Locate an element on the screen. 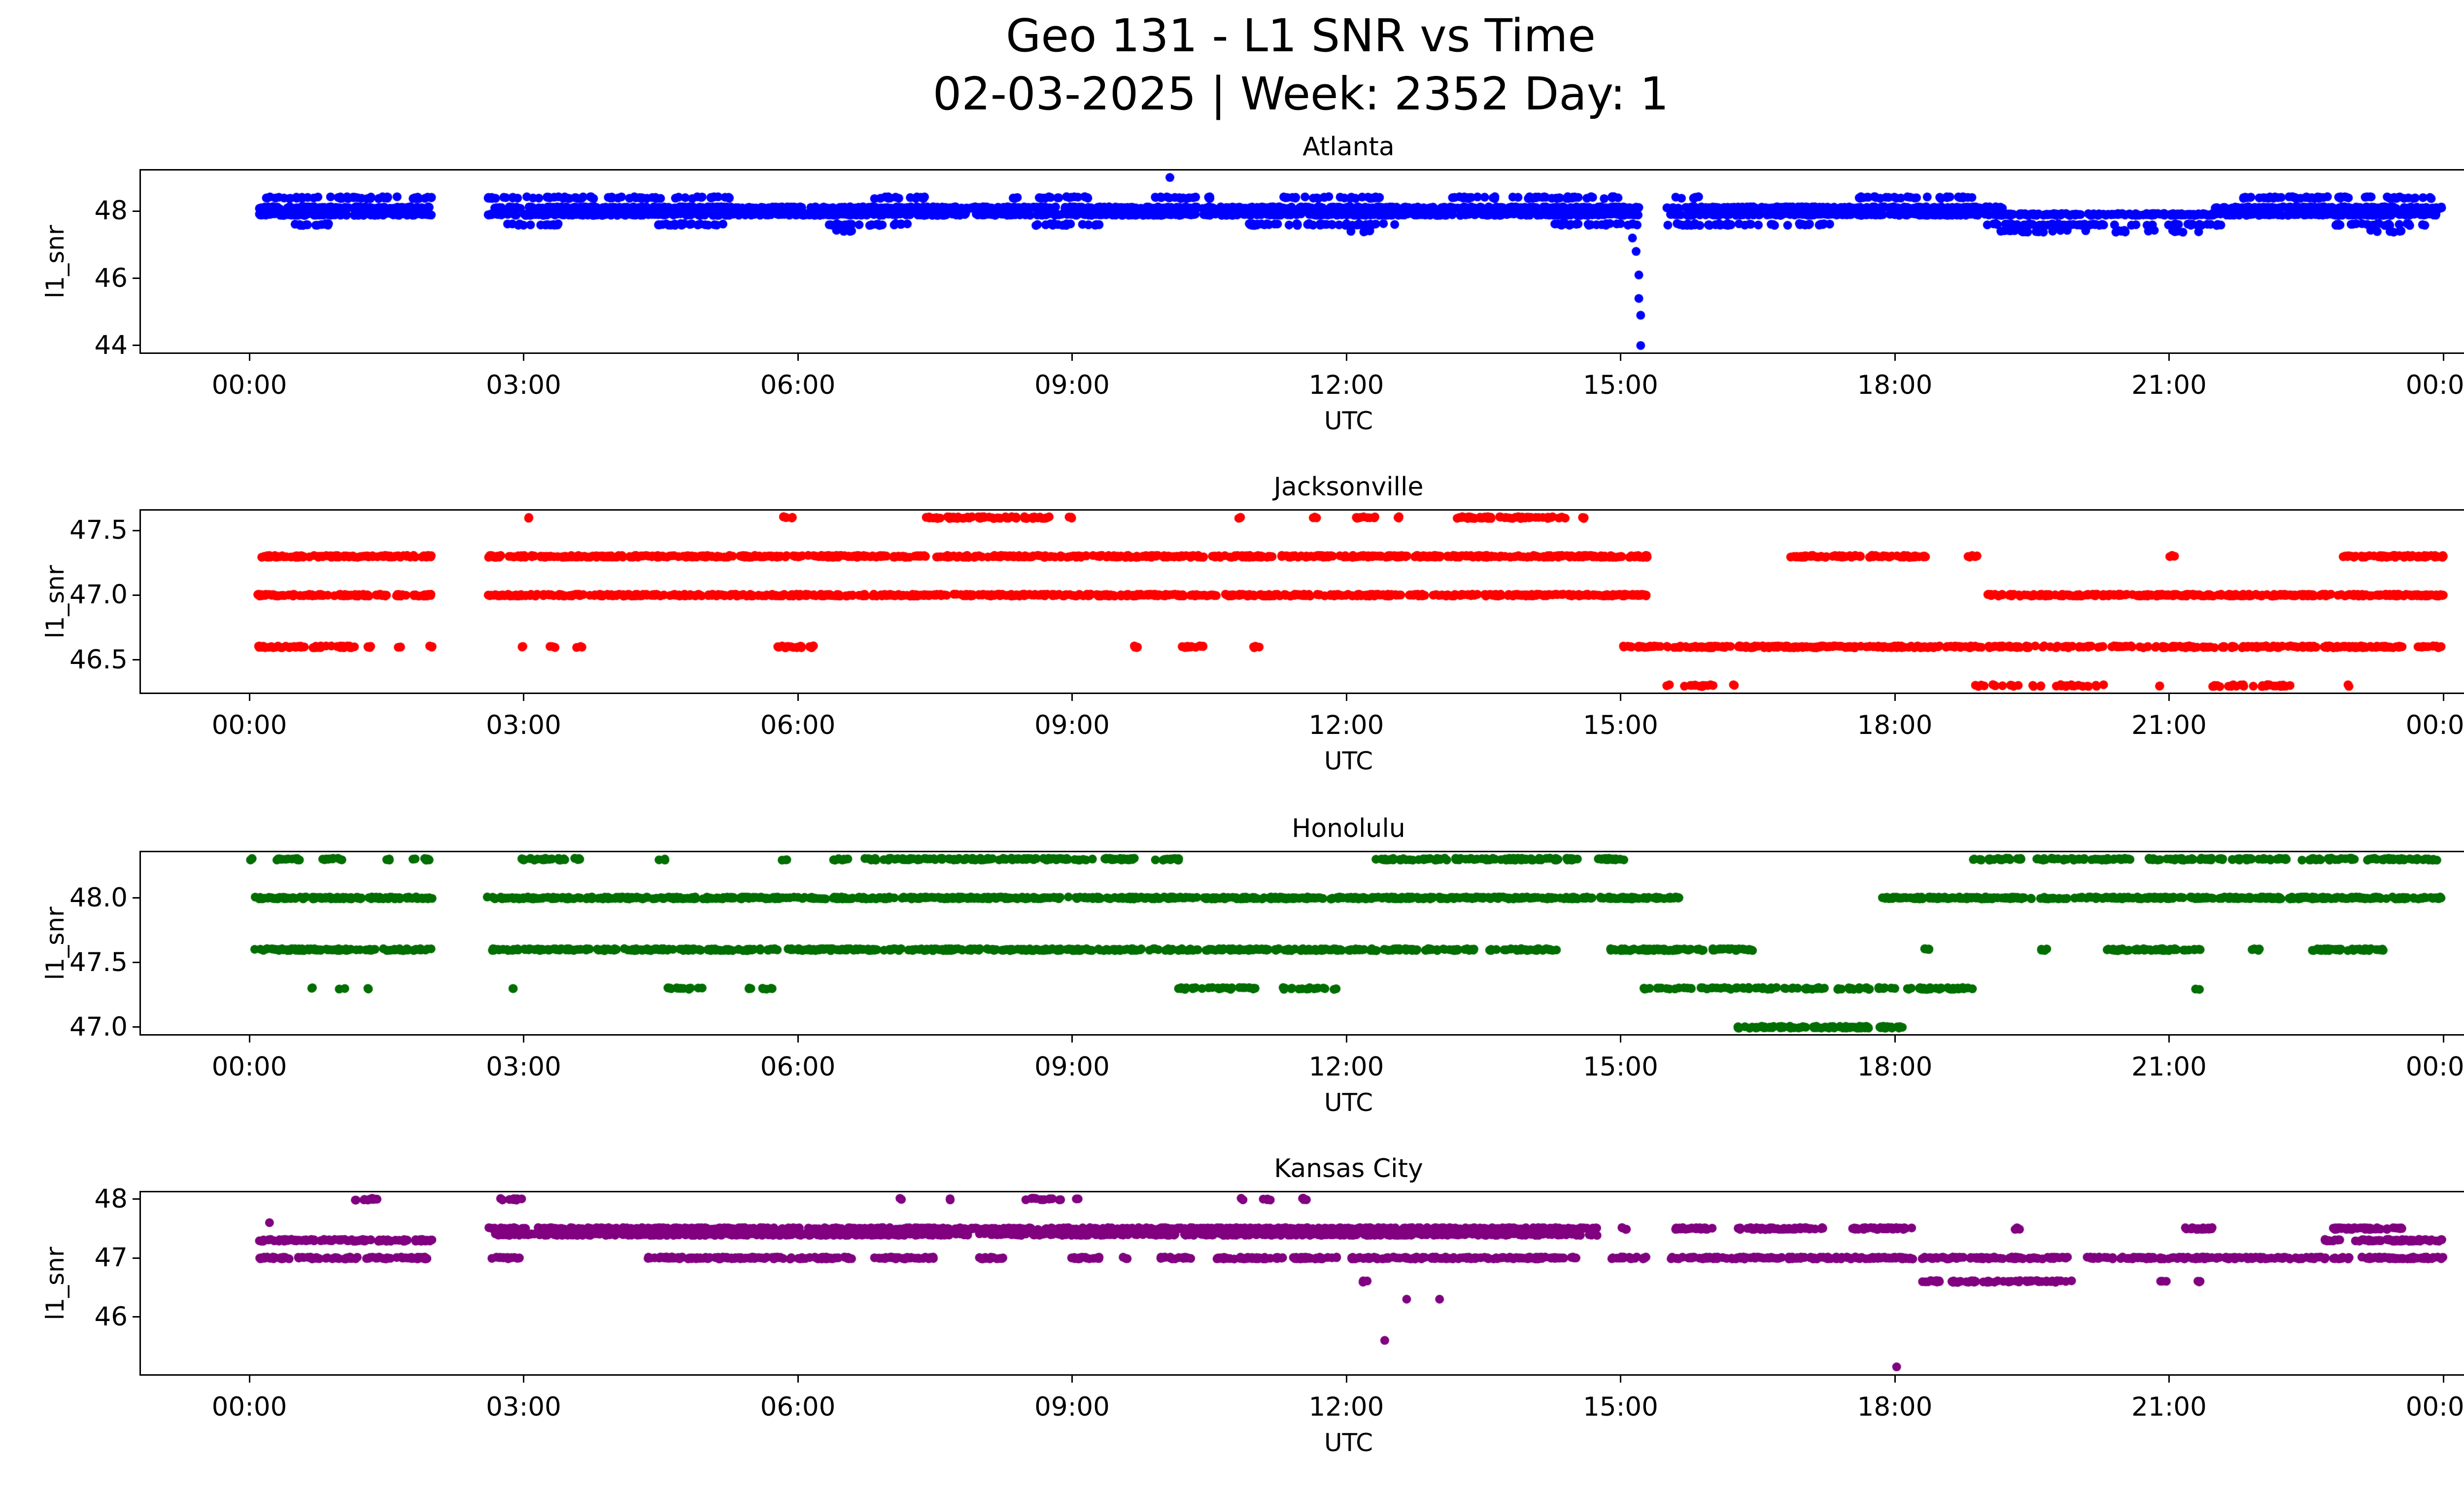 Image resolution: width=2464 pixels, height=1495 pixels. plot-area-kansas-city is located at coordinates (1301, 1283).